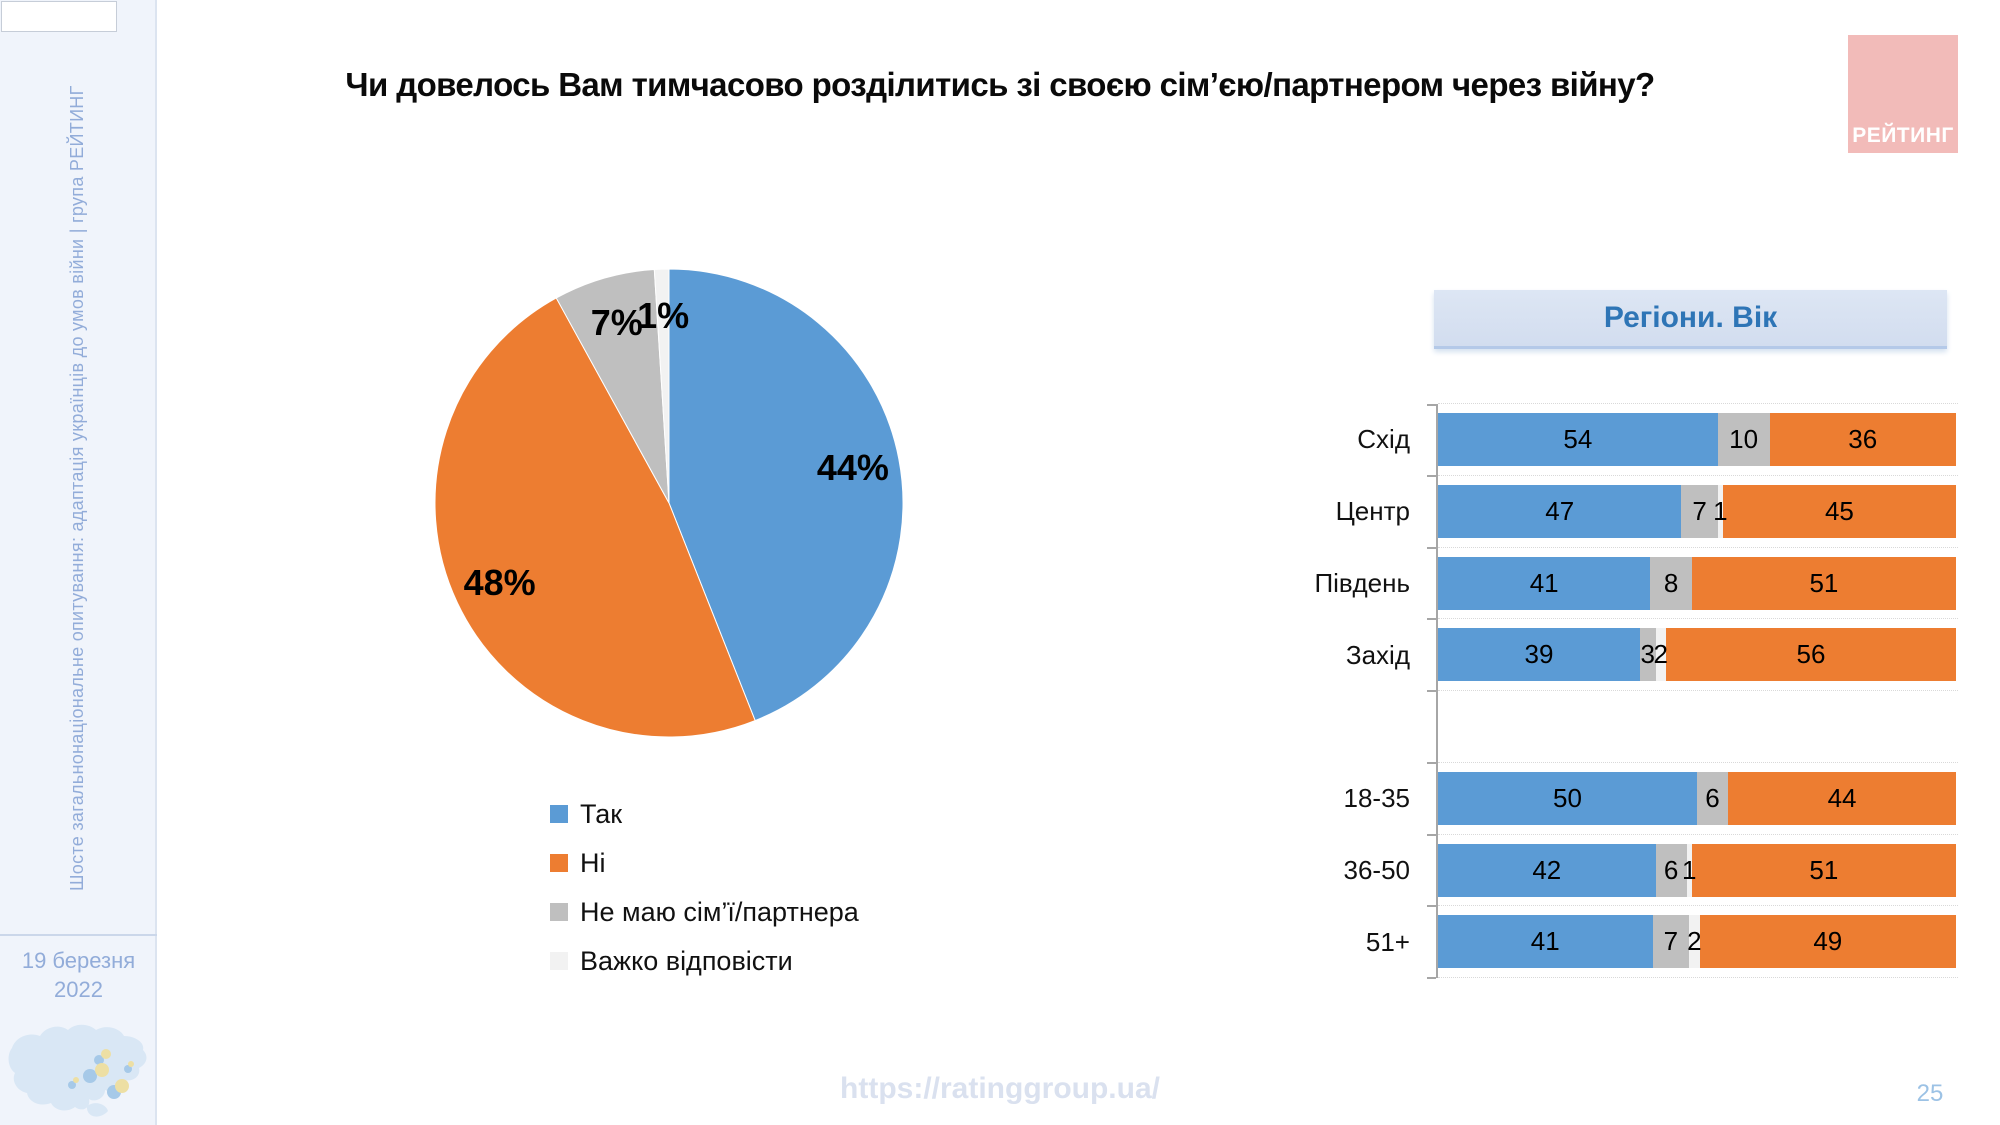  What do you see at coordinates (595, 517) in the screenshot?
I see `pie-slice-no` at bounding box center [595, 517].